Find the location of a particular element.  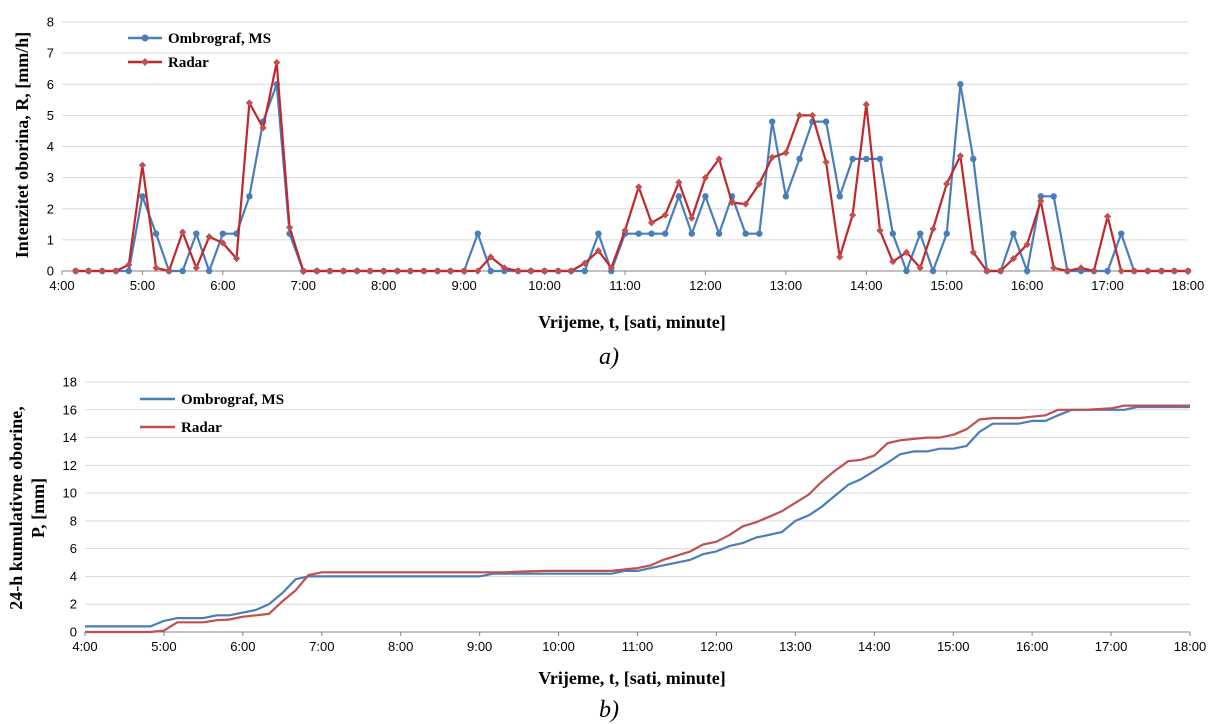

y-tick-label: 16 is located at coordinates (70, 409).